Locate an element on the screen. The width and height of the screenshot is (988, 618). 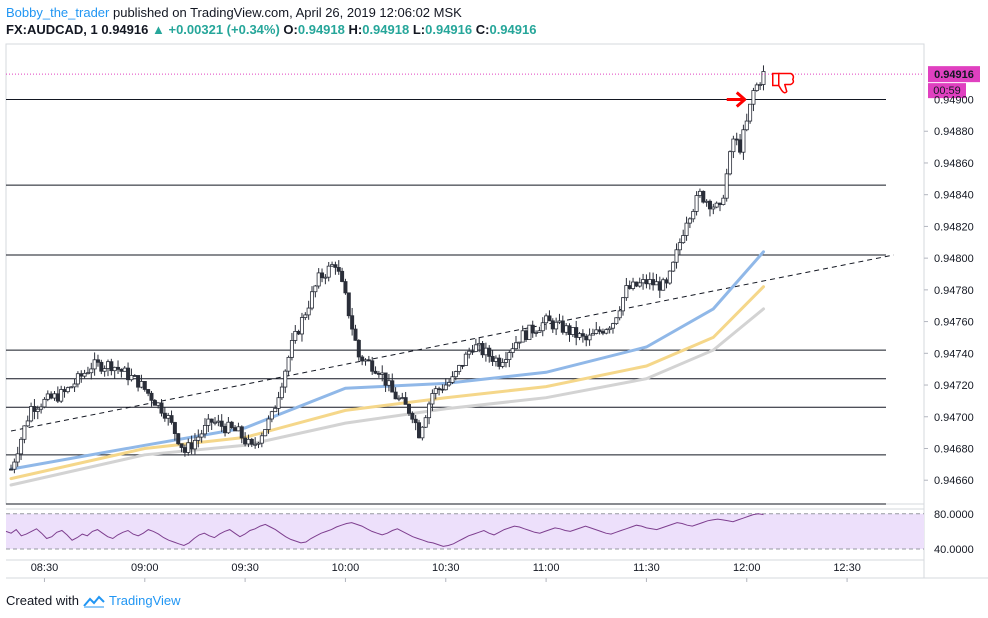
footer: Created with TradingView is located at coordinates (93, 600).